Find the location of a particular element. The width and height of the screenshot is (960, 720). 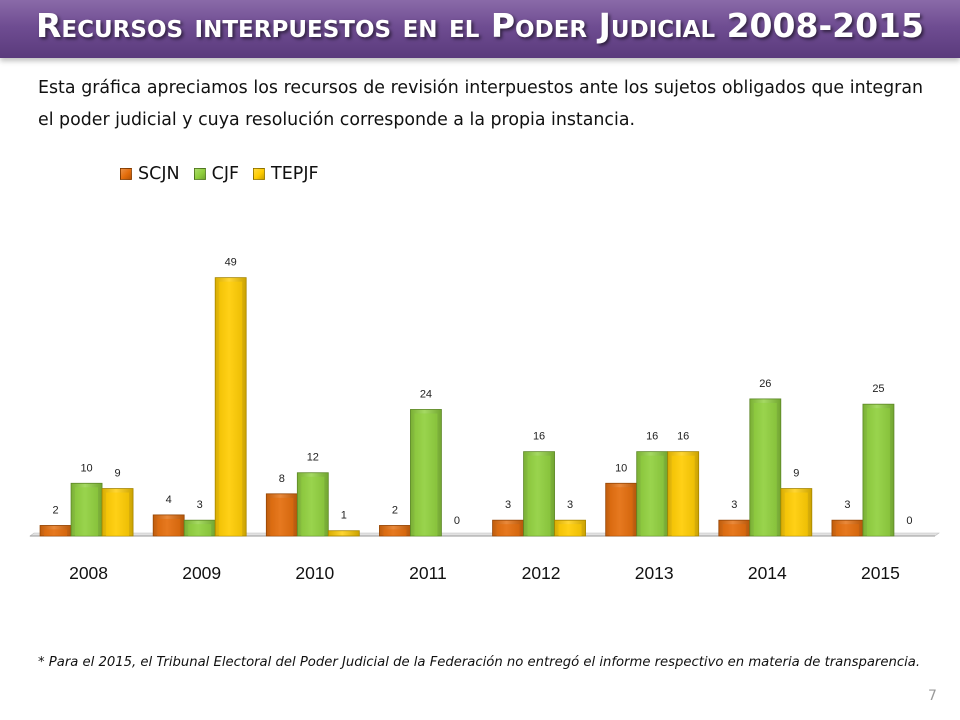

x-tick-label-2015: 2015 is located at coordinates (880, 573).